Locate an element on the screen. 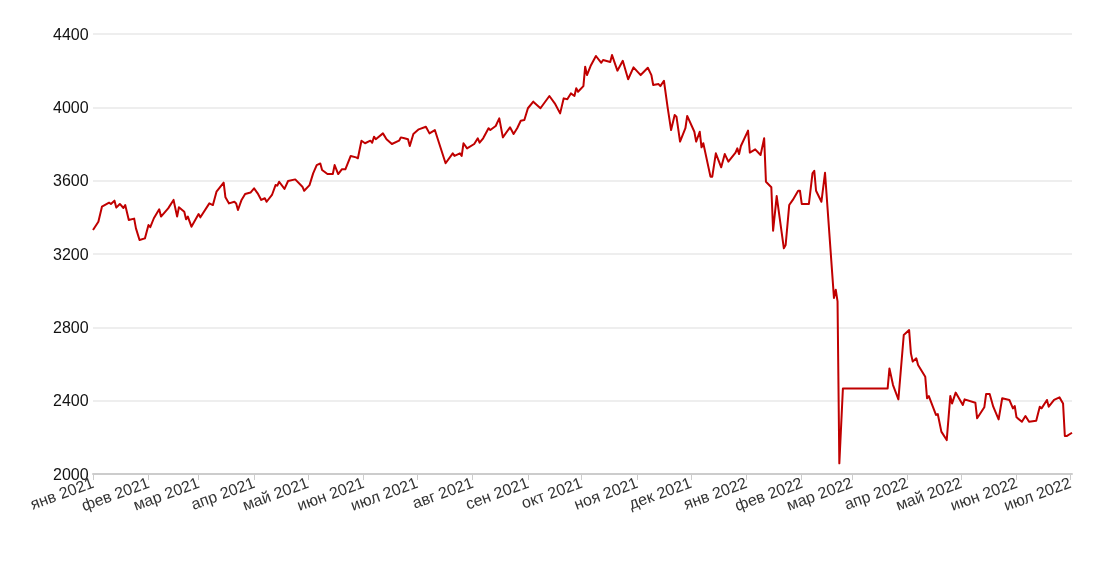 The image size is (1100, 562). y-tick-label: 2400 is located at coordinates (71, 401).